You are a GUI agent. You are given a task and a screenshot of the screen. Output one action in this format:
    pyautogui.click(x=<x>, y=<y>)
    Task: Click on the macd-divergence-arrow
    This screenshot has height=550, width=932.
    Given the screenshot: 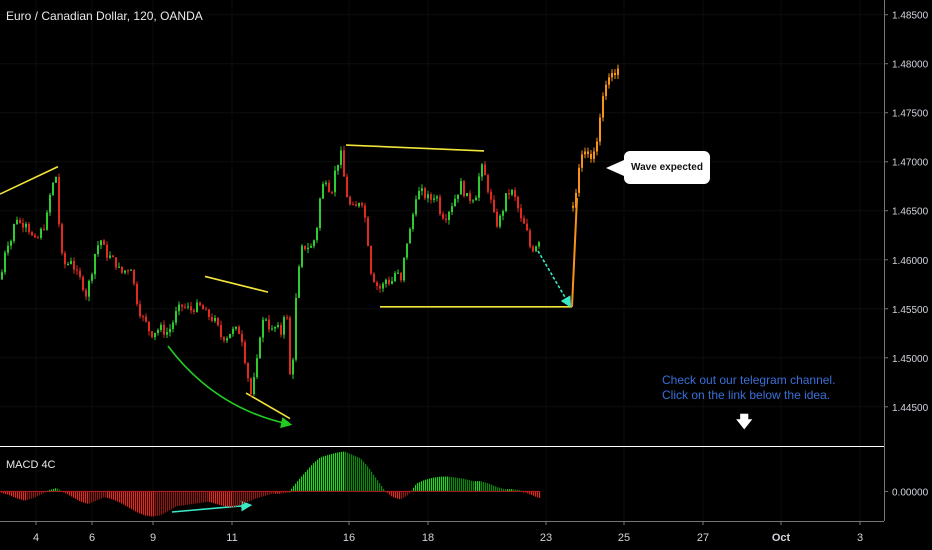 What is the action you would take?
    pyautogui.click(x=212, y=506)
    